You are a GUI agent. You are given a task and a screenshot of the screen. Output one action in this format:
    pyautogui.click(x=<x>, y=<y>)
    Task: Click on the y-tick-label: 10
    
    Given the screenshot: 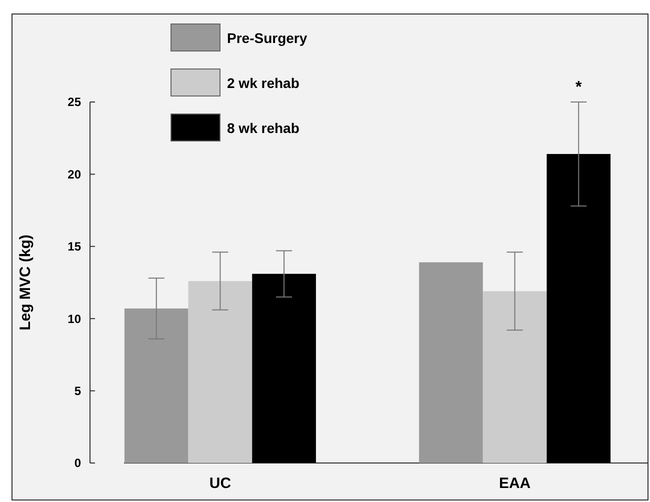 What is the action you would take?
    pyautogui.click(x=75, y=319)
    